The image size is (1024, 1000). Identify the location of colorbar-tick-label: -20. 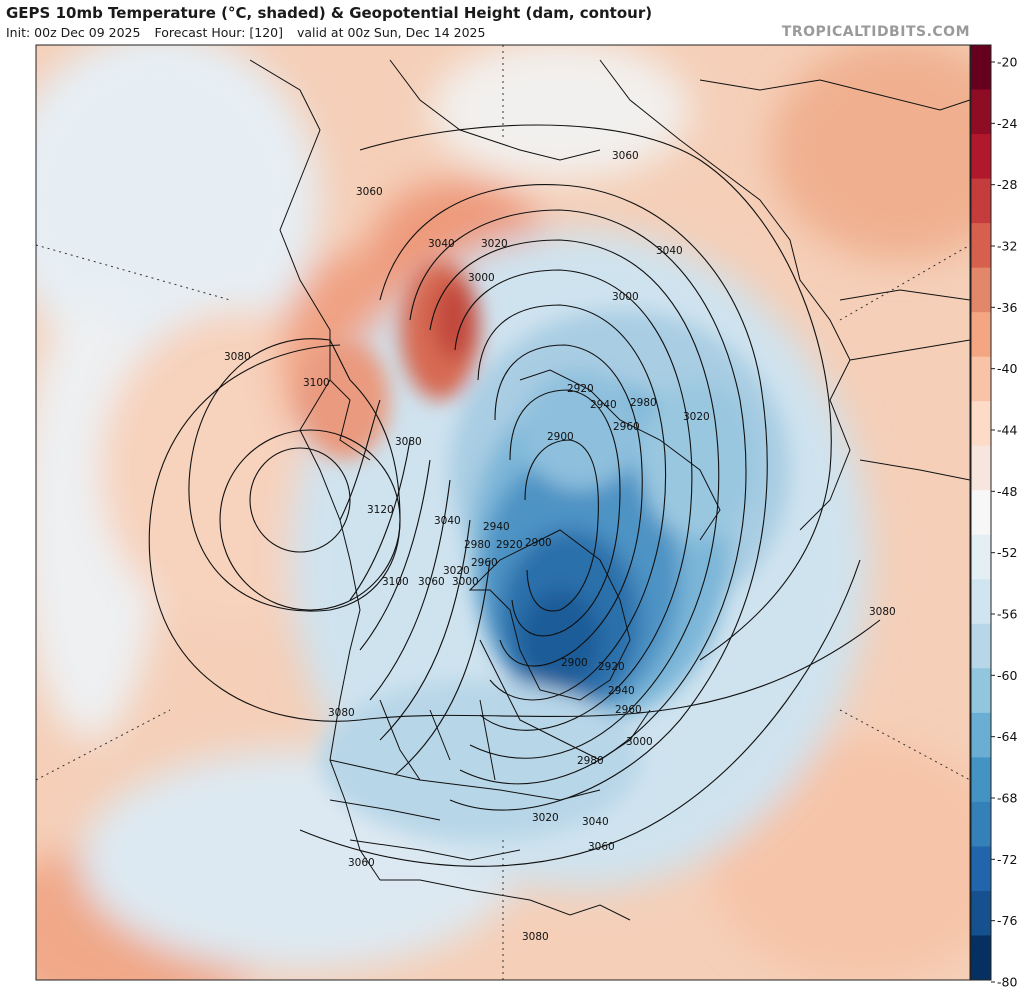
(1007, 62).